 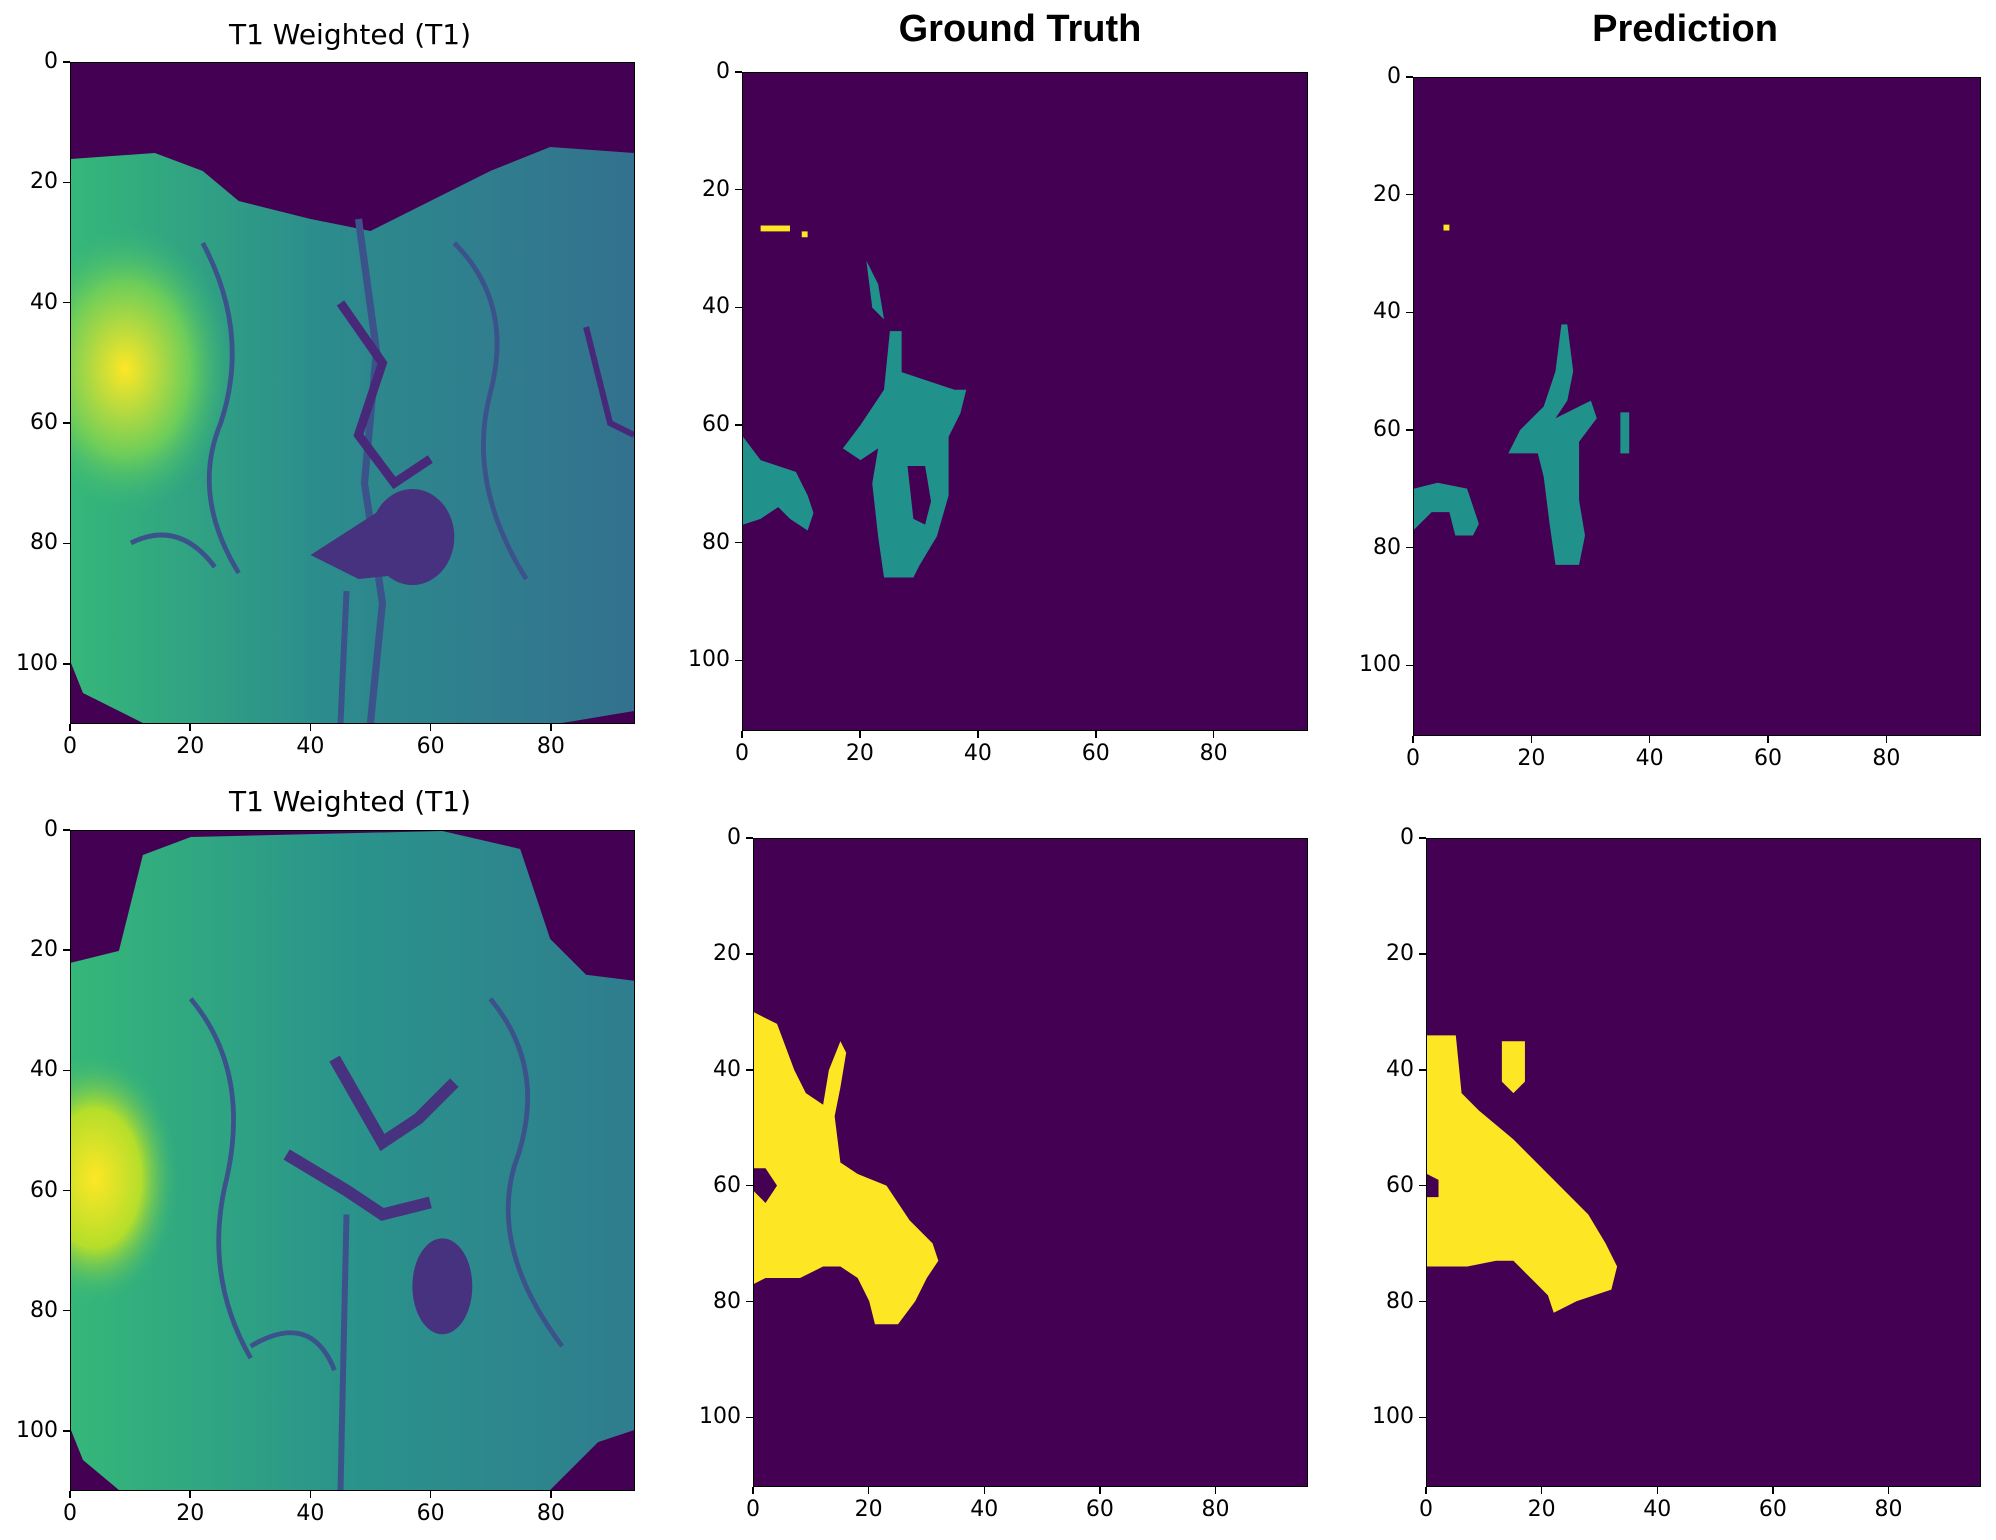 I want to click on panel-title: Prediction, so click(x=1685, y=29).